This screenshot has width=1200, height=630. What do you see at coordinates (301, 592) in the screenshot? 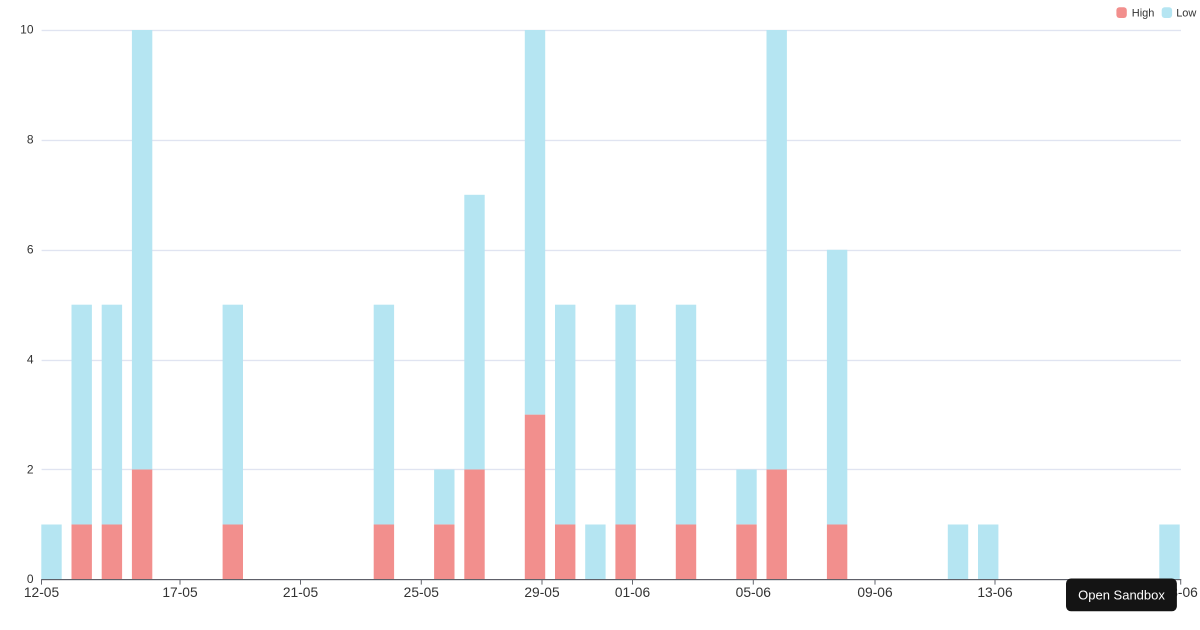
I see `svg-text: 21-05` at bounding box center [301, 592].